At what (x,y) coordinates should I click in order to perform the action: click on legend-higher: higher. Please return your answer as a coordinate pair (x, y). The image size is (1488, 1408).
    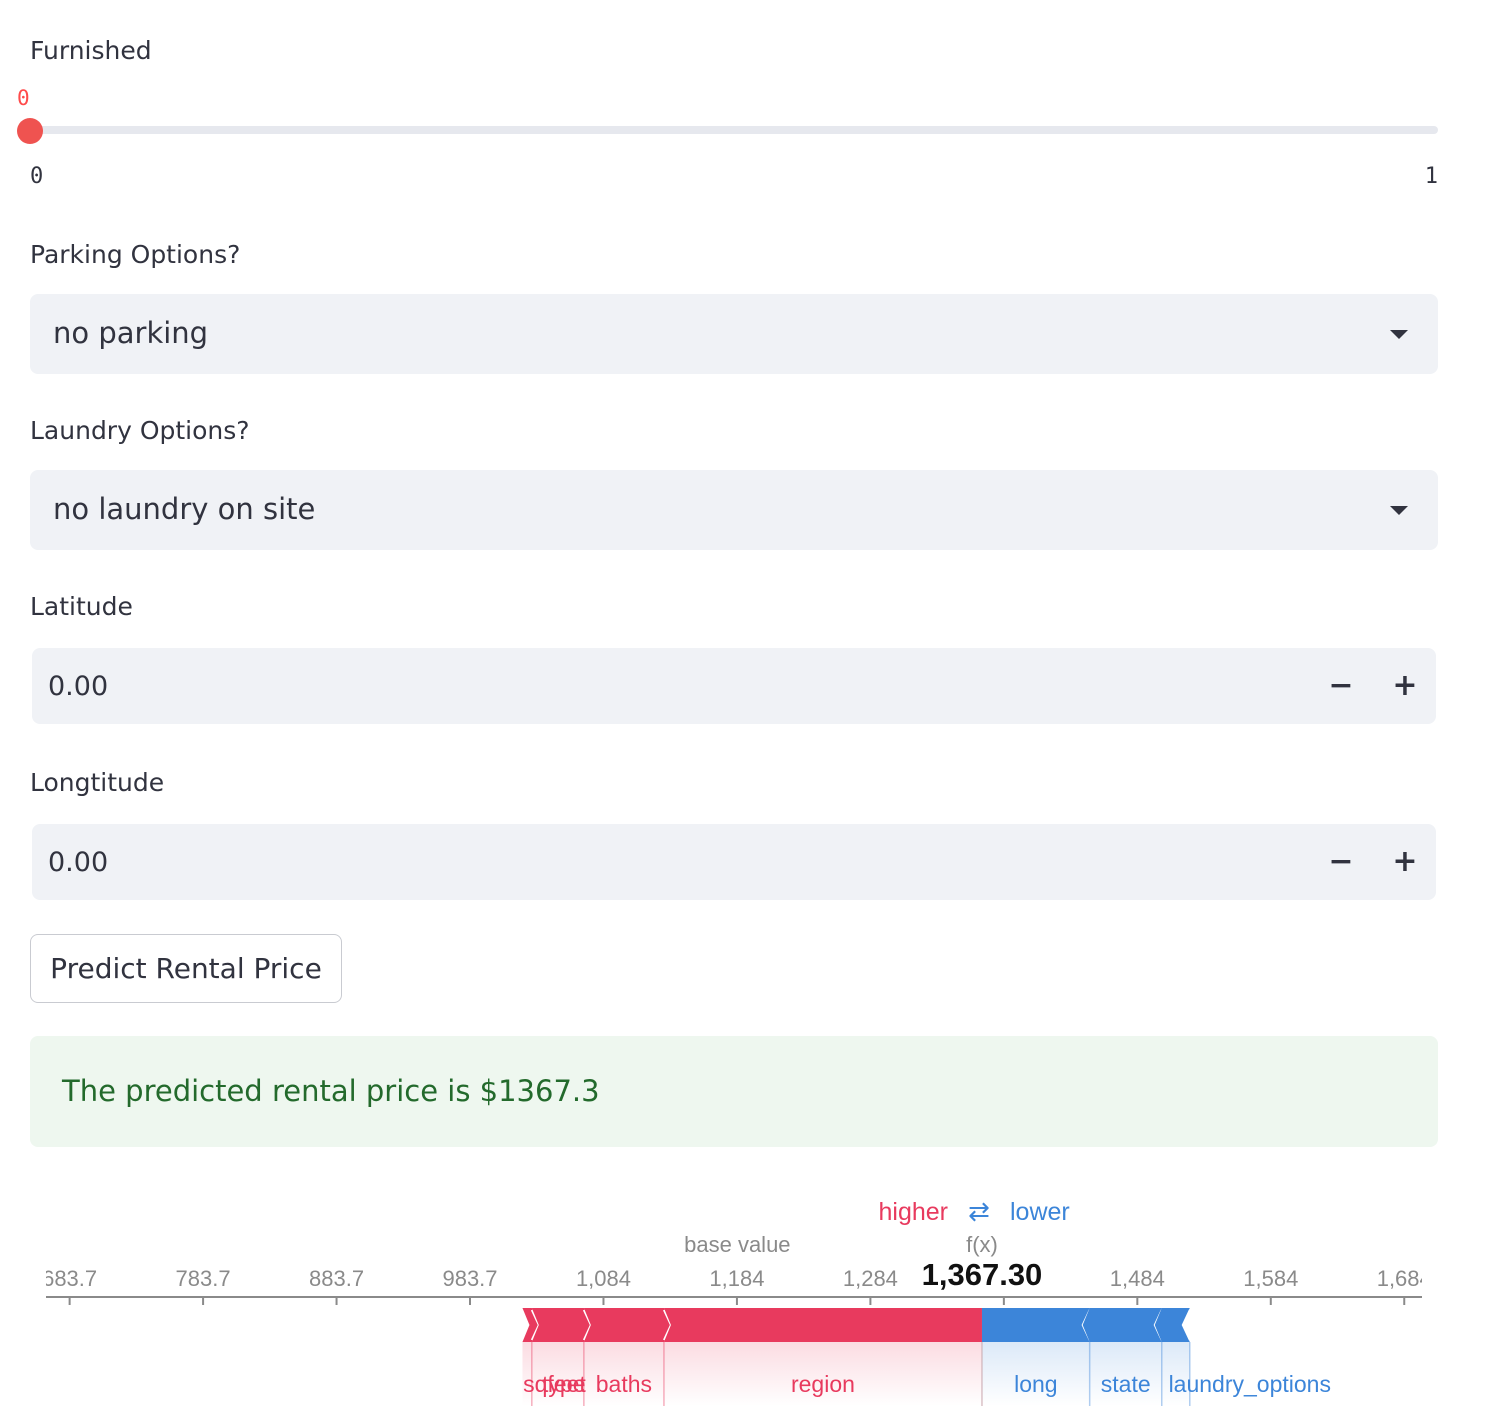
    Looking at the image, I should click on (914, 1212).